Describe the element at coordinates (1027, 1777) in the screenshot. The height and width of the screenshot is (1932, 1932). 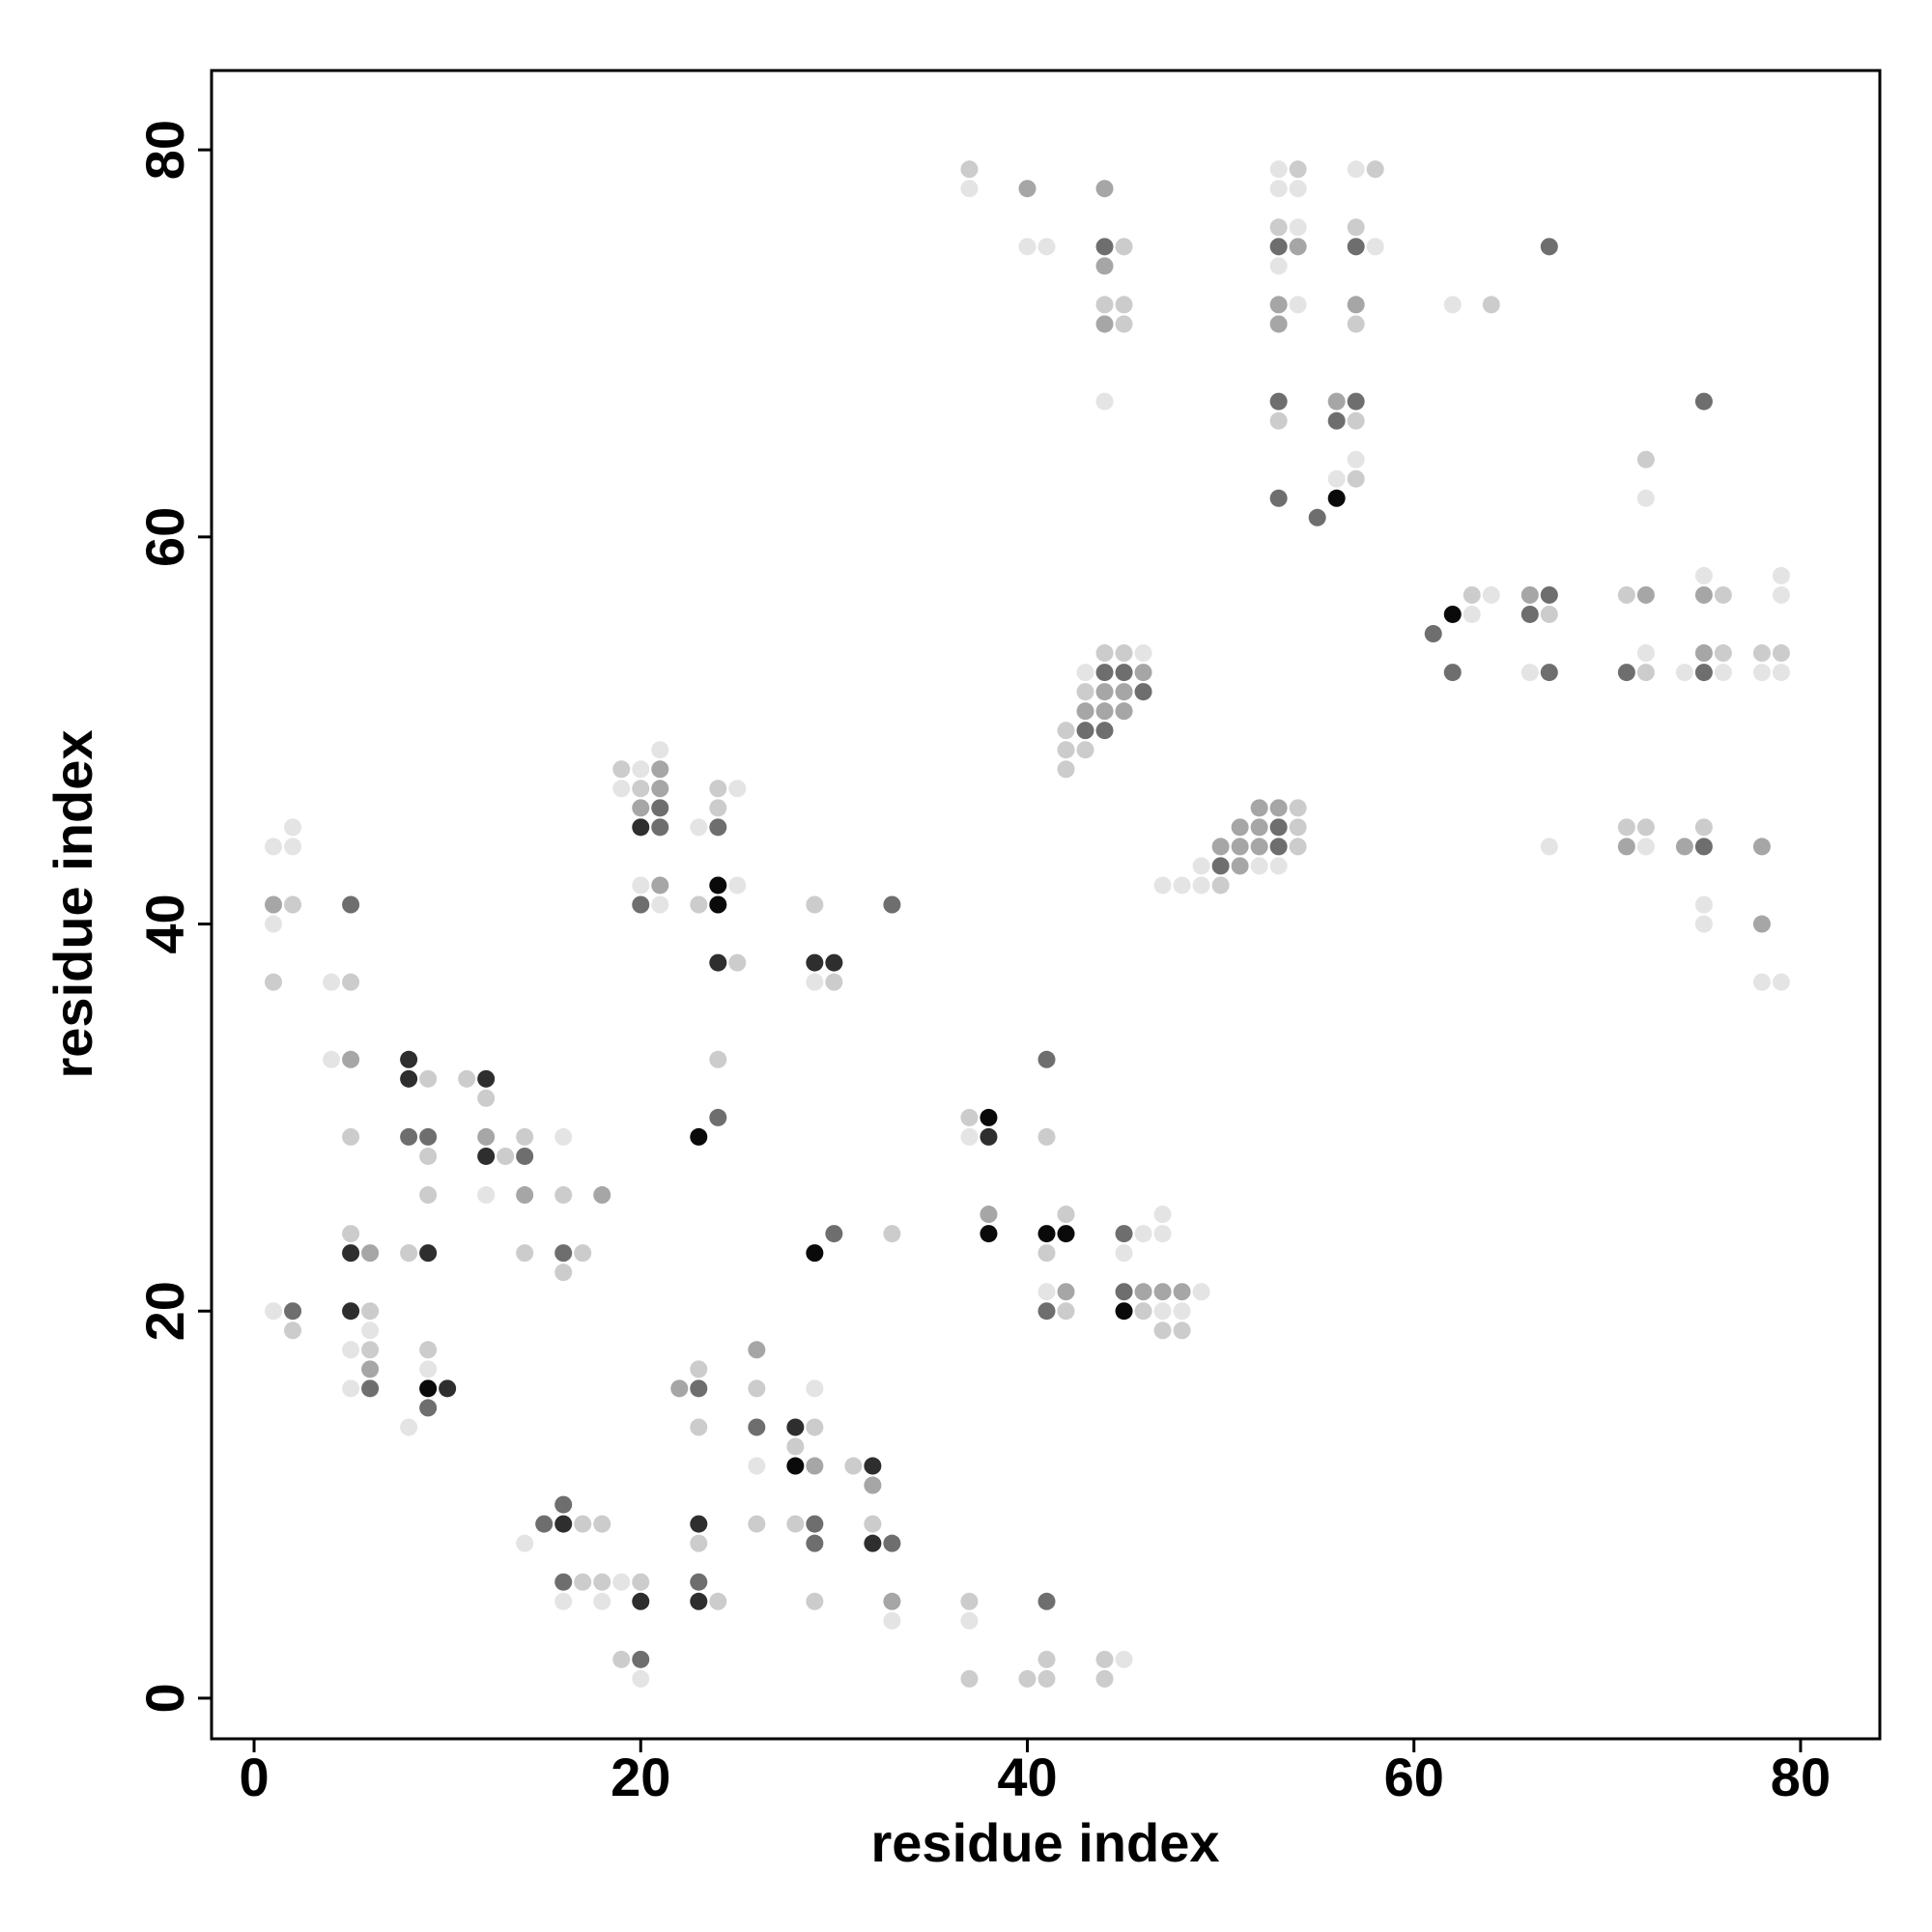
I see `x-tick-label: 40` at that location.